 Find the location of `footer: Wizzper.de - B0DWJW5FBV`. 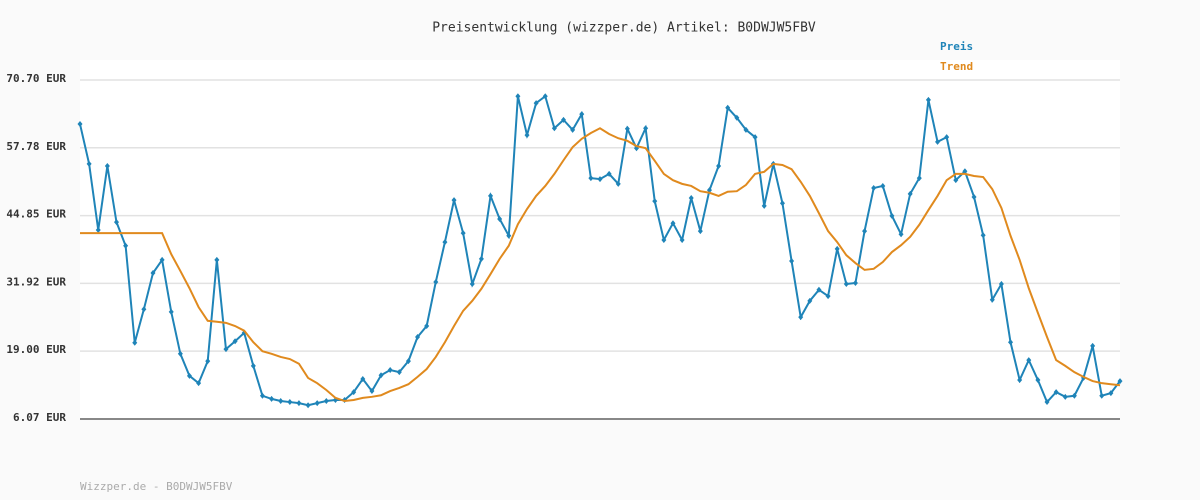

footer: Wizzper.de - B0DWJW5FBV is located at coordinates (156, 486).